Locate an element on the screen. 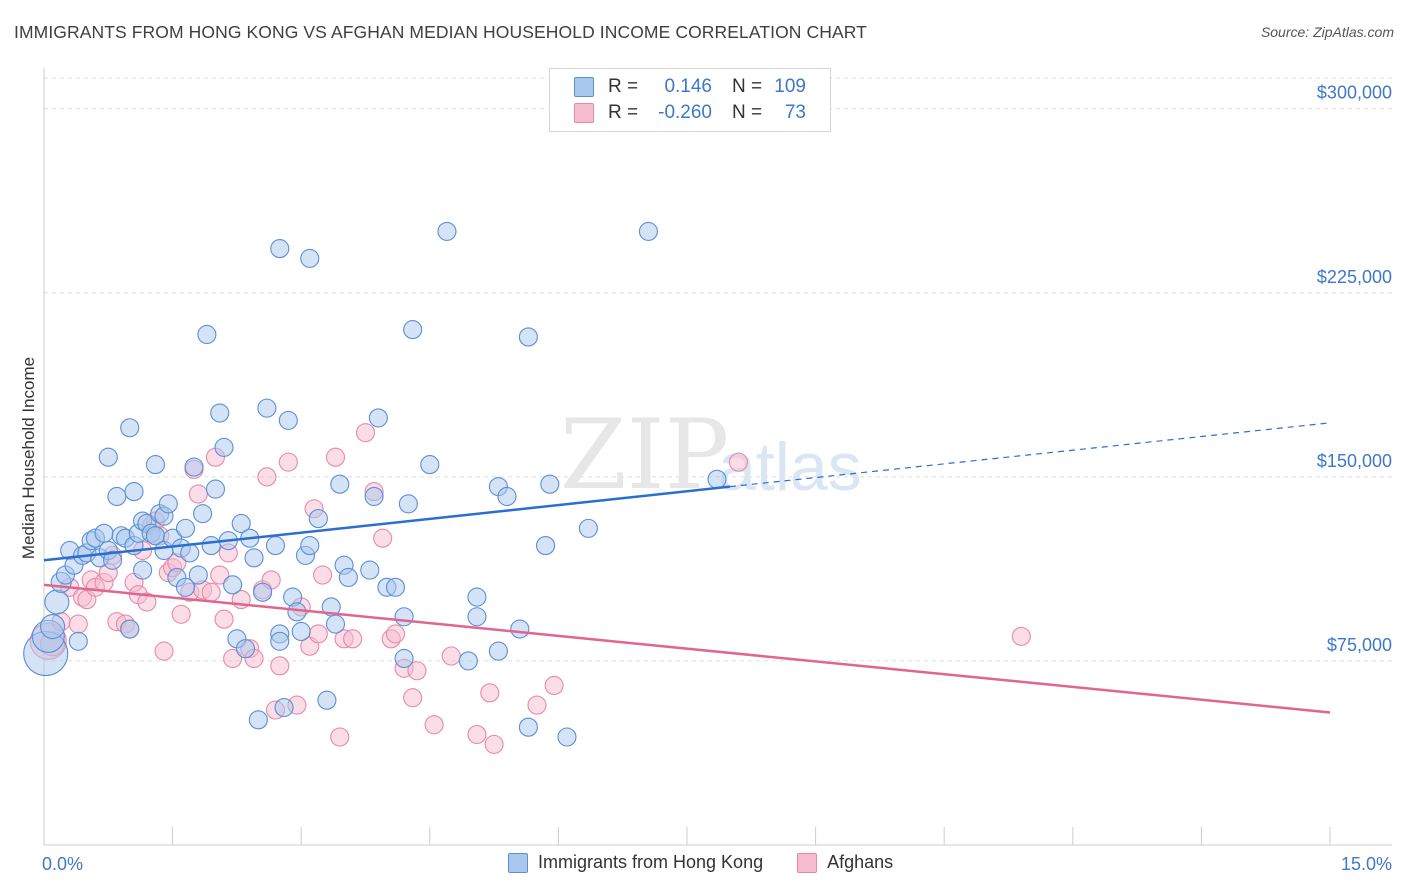 This screenshot has height=892, width=1406. y-tick-label: $225,000 is located at coordinates (1354, 277).